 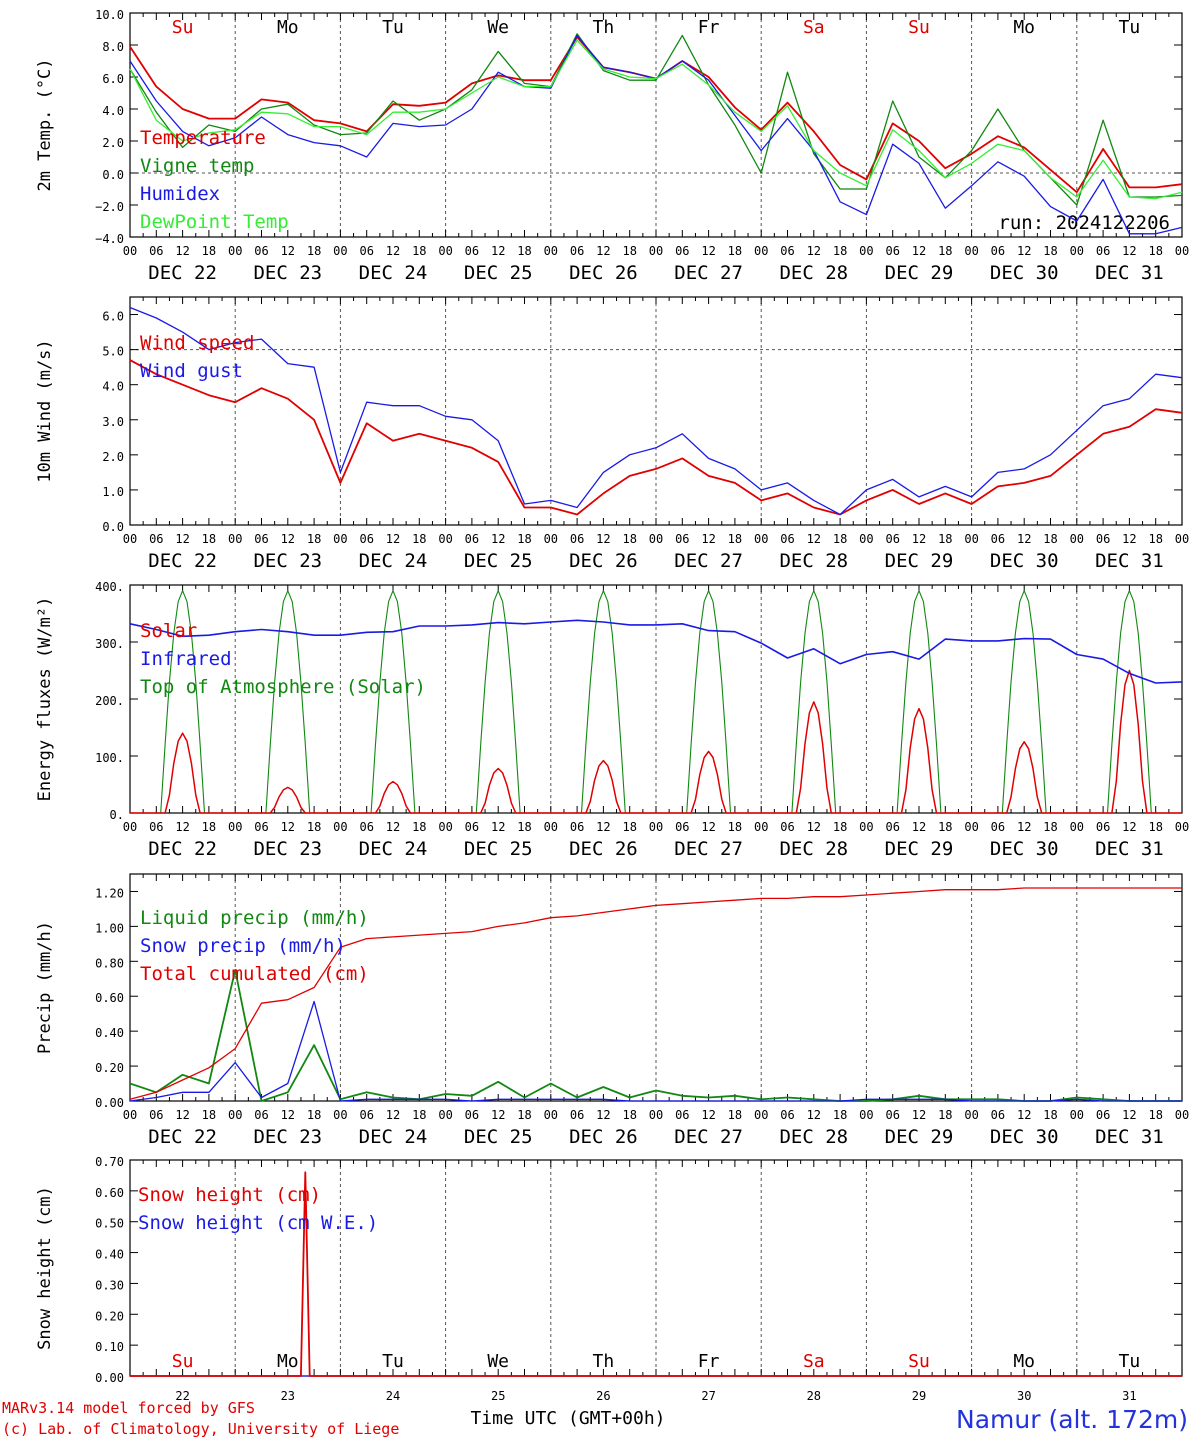 I want to click on y-tick-label: 0.10, so click(x=109, y=1347).